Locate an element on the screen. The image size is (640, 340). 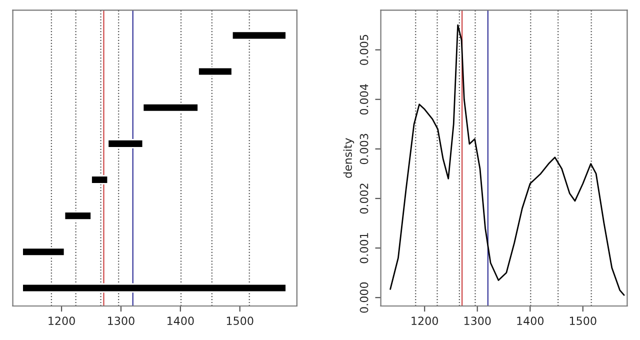
y-tick-label: 0.001 is located at coordinates (364, 248).